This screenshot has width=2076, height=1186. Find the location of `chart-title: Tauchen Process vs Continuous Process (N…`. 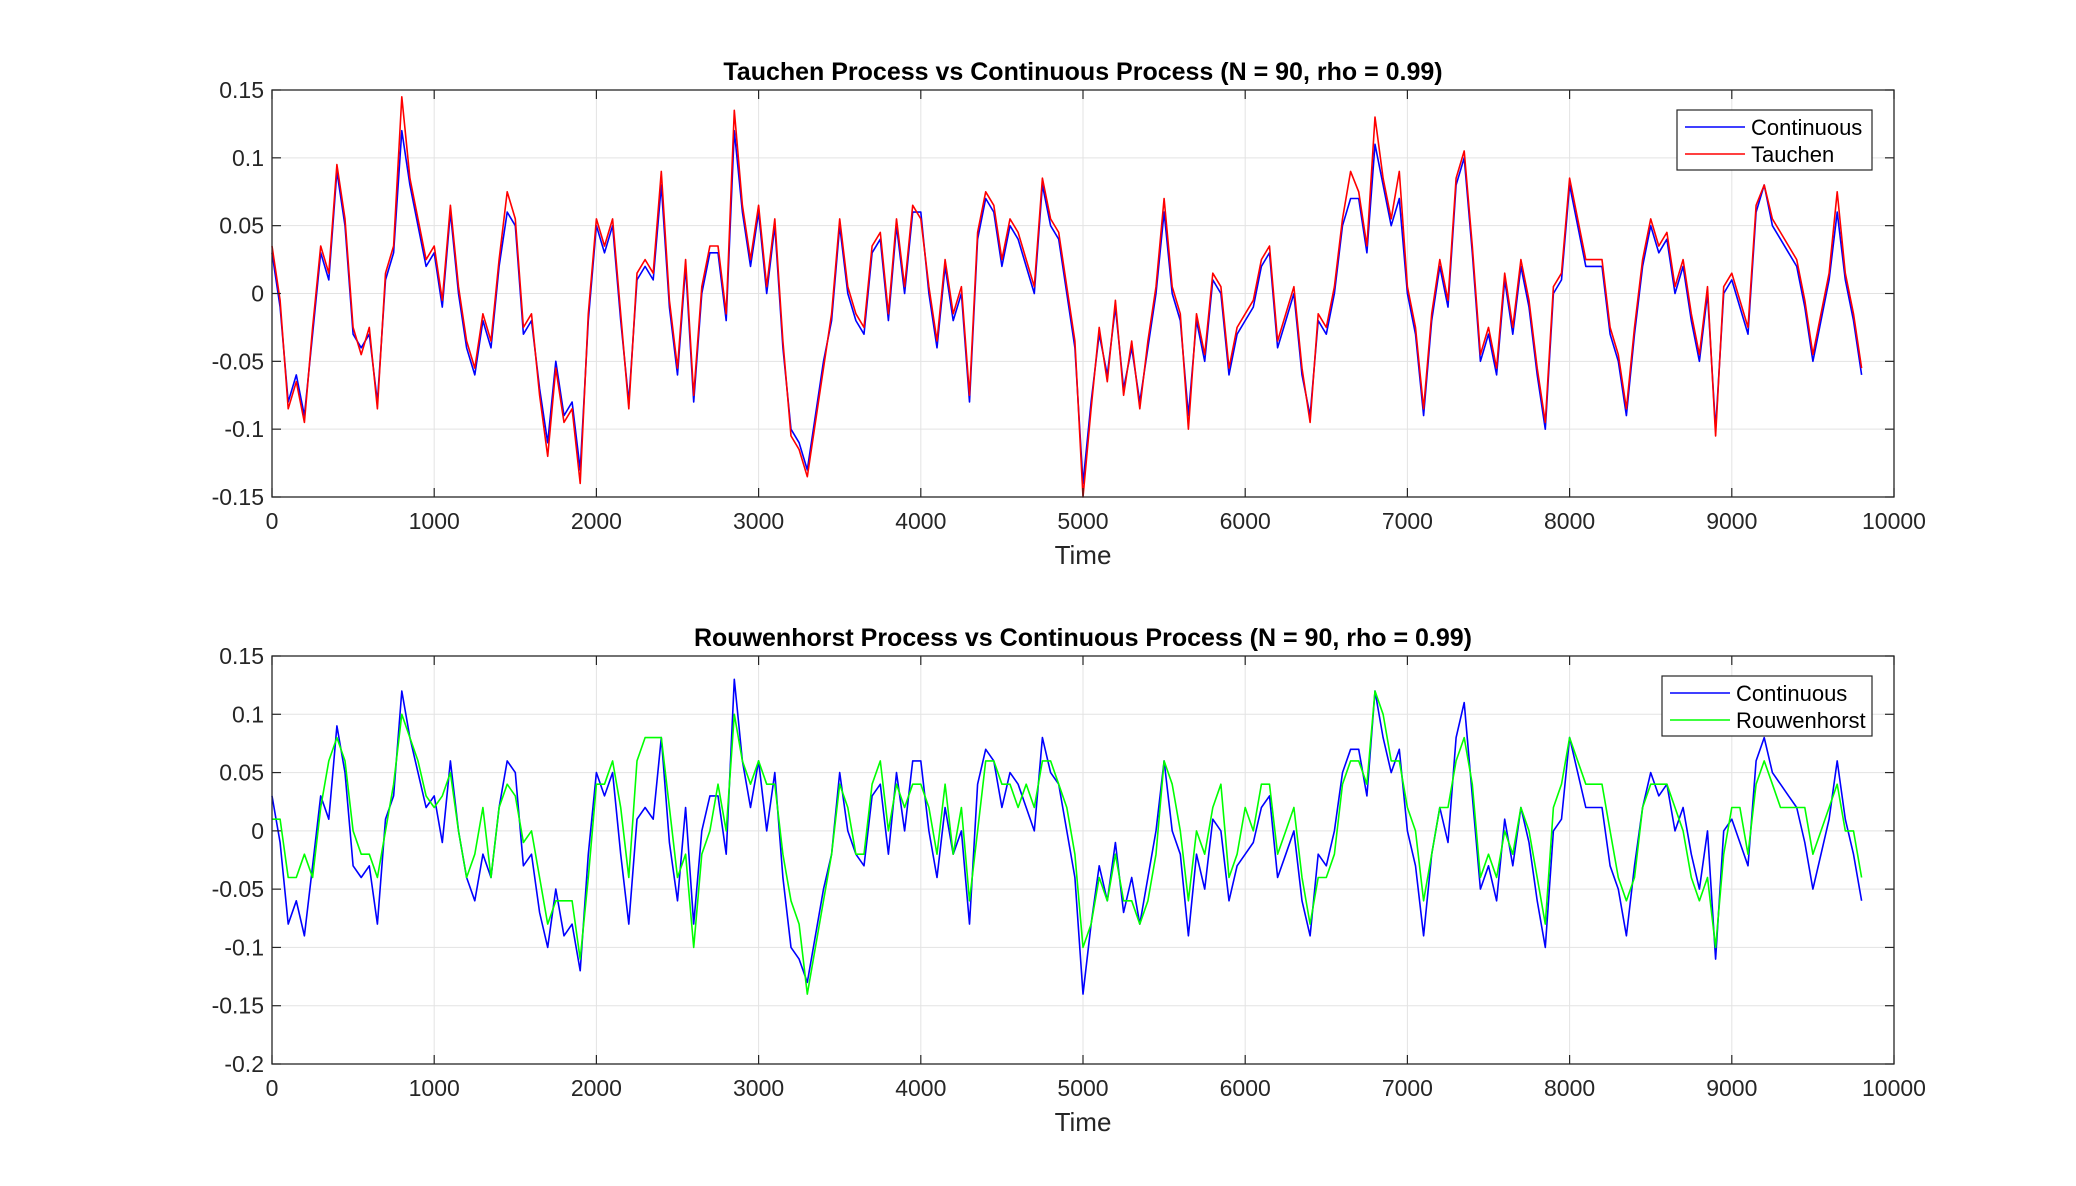

chart-title: Tauchen Process vs Continuous Process (N… is located at coordinates (1082, 72).